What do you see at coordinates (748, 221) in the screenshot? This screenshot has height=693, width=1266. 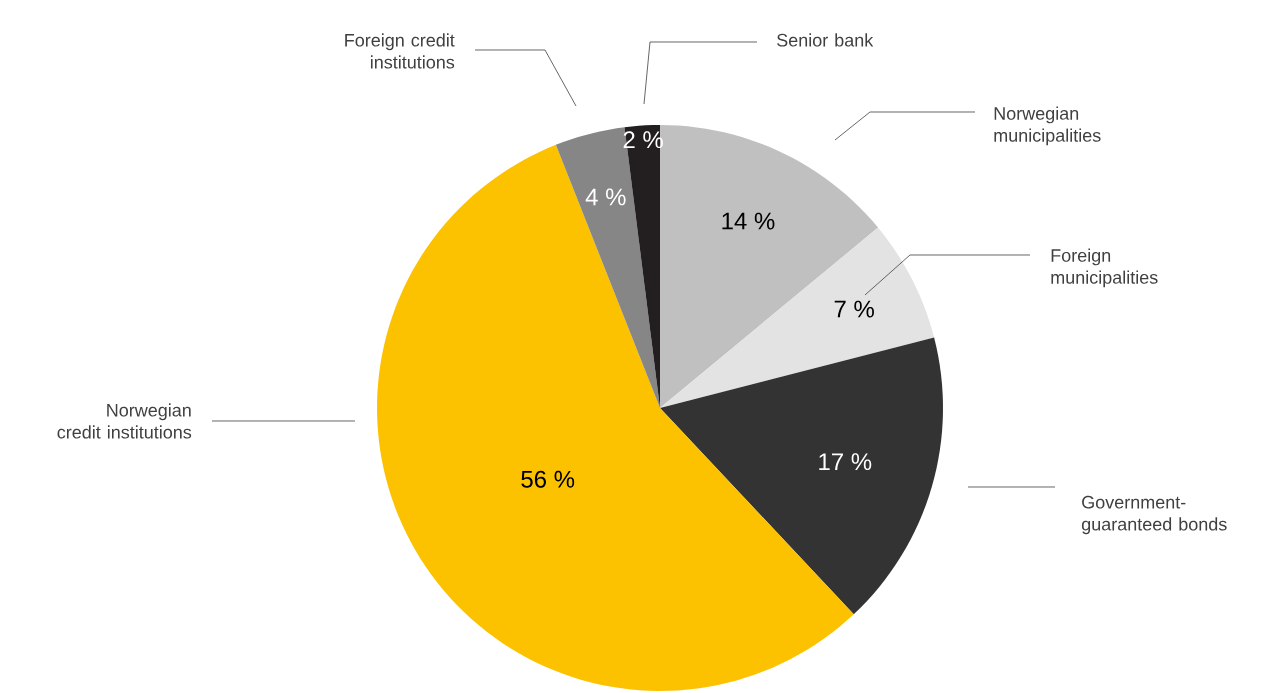 I see `data-label: 14 %` at bounding box center [748, 221].